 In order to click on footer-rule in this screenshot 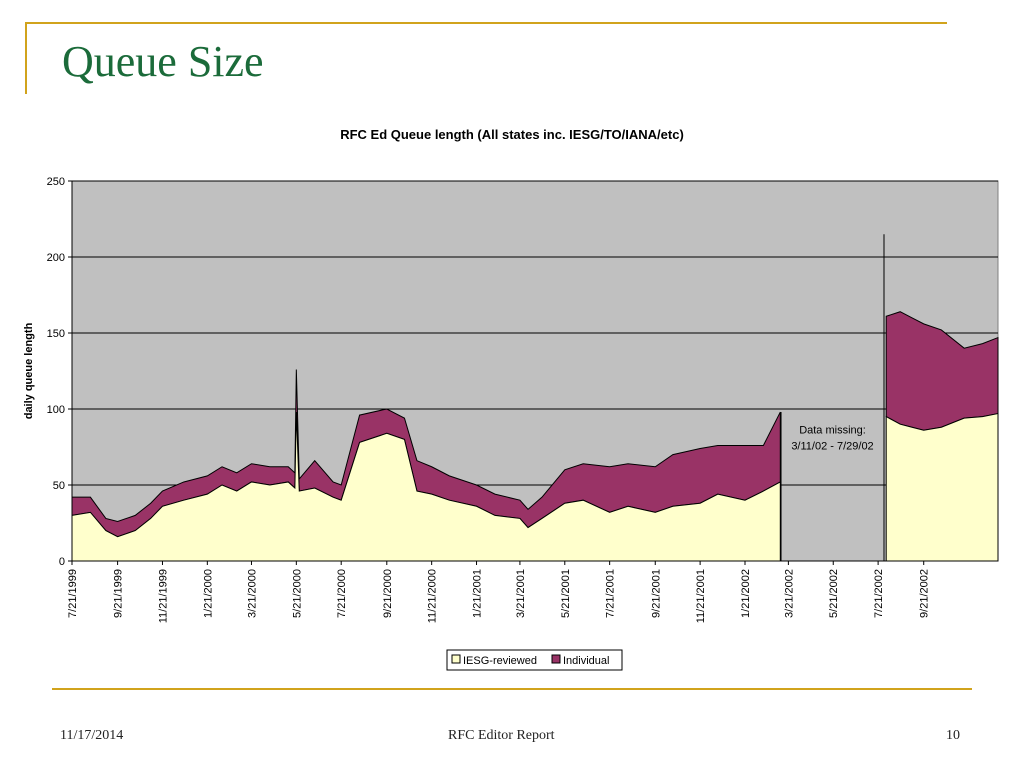, I will do `click(512, 689)`.